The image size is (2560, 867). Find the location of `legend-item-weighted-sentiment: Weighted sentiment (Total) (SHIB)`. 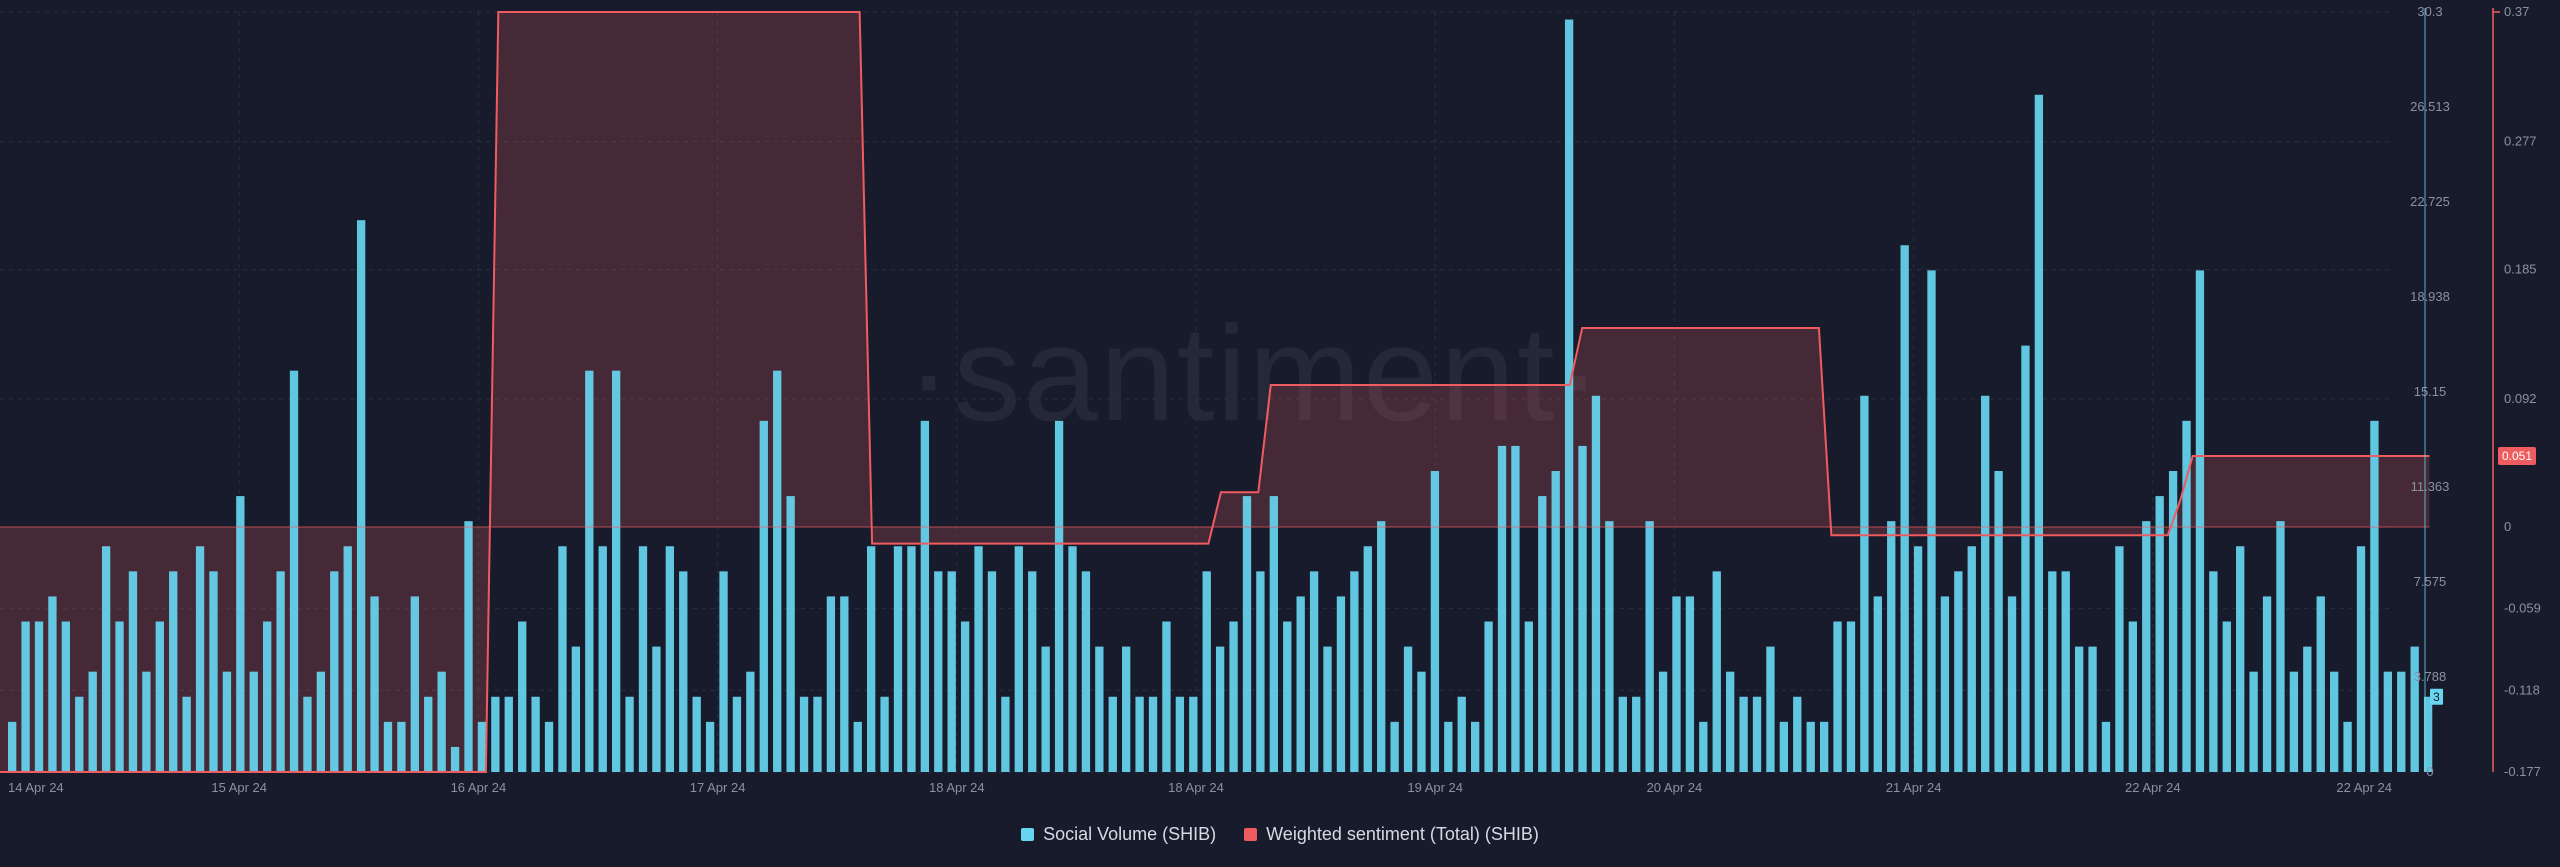

legend-item-weighted-sentiment: Weighted sentiment (Total) (SHIB) is located at coordinates (1391, 834).